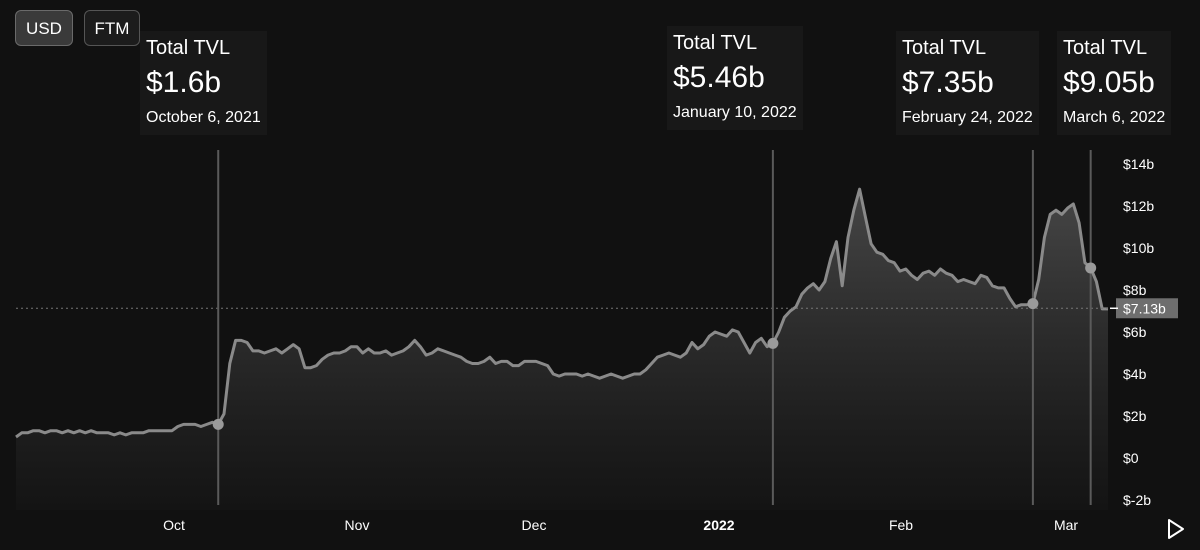  Describe the element at coordinates (1138, 164) in the screenshot. I see `y-axis-tick-label: $14b` at that location.